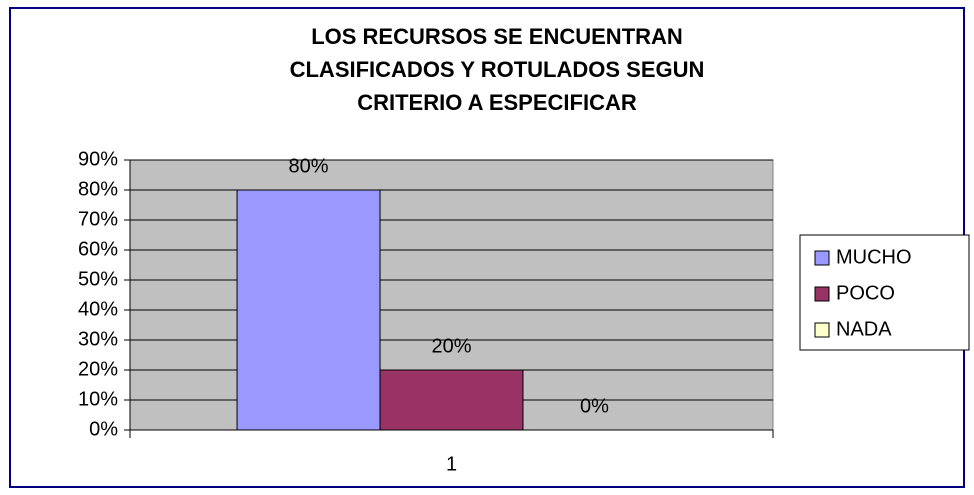 Image resolution: width=974 pixels, height=495 pixels. What do you see at coordinates (98, 219) in the screenshot?
I see `y-tick-label: 70%` at bounding box center [98, 219].